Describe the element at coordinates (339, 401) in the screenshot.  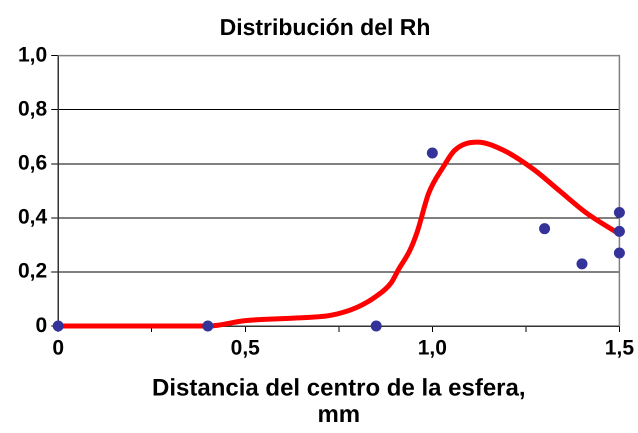
I see `x-axis-title: Distancia del centro de la esfera, mm` at that location.